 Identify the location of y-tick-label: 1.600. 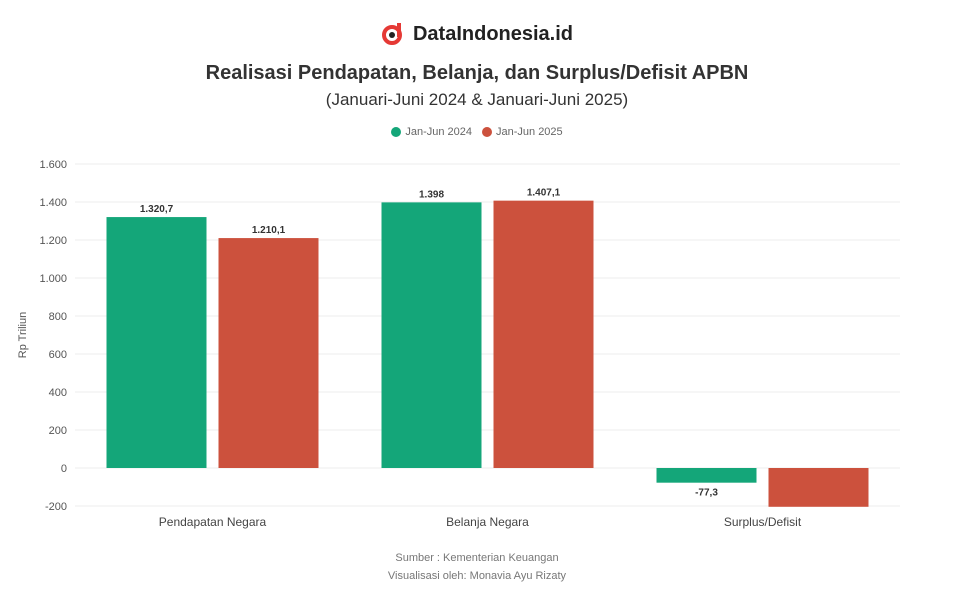
(53, 165).